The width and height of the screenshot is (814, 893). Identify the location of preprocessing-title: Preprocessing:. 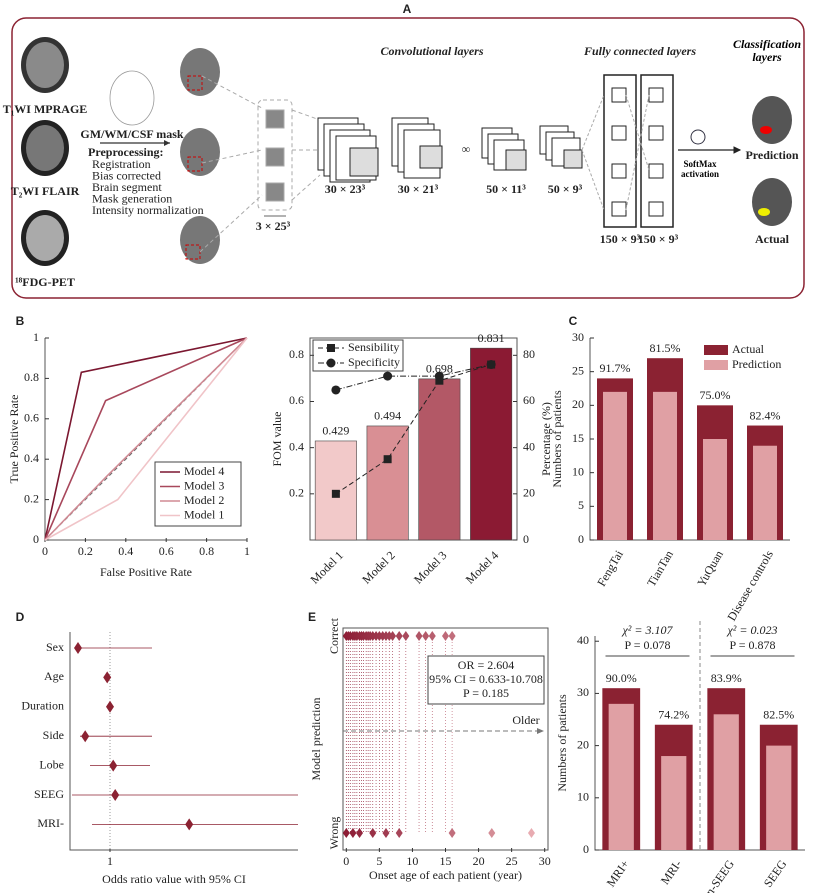
(126, 152).